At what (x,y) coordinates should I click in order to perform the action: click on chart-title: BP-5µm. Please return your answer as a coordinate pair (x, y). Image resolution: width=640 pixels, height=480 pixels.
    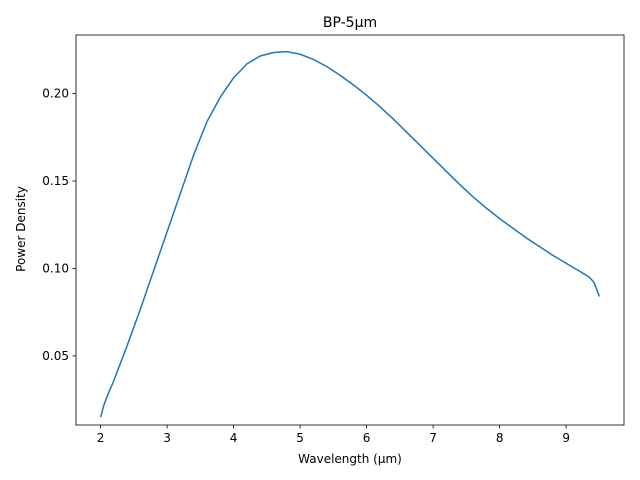
    Looking at the image, I should click on (350, 23).